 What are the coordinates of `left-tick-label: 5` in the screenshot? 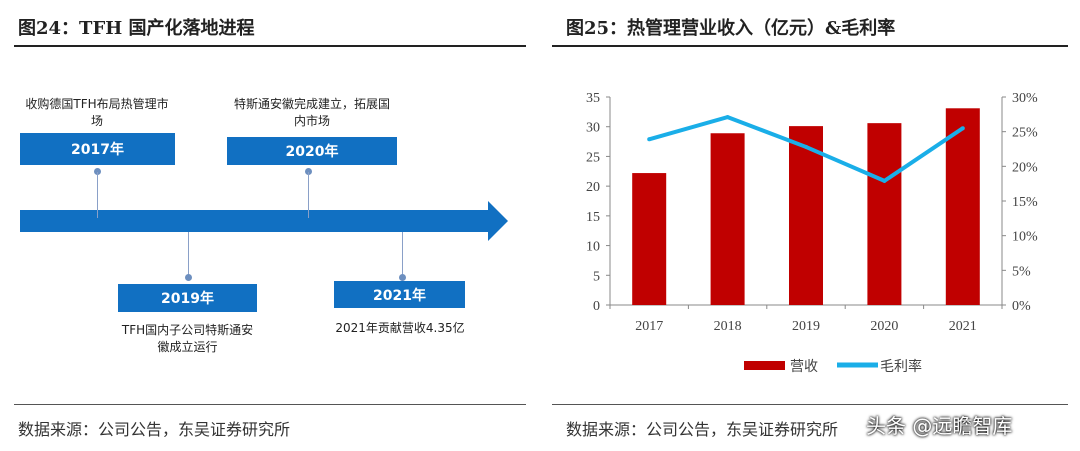 It's located at (596, 276).